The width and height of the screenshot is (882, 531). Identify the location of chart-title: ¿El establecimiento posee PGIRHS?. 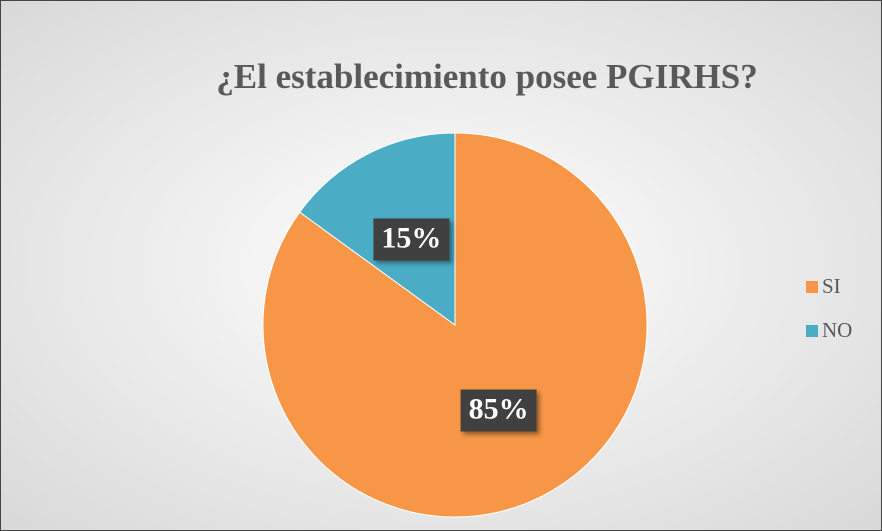
(487, 76).